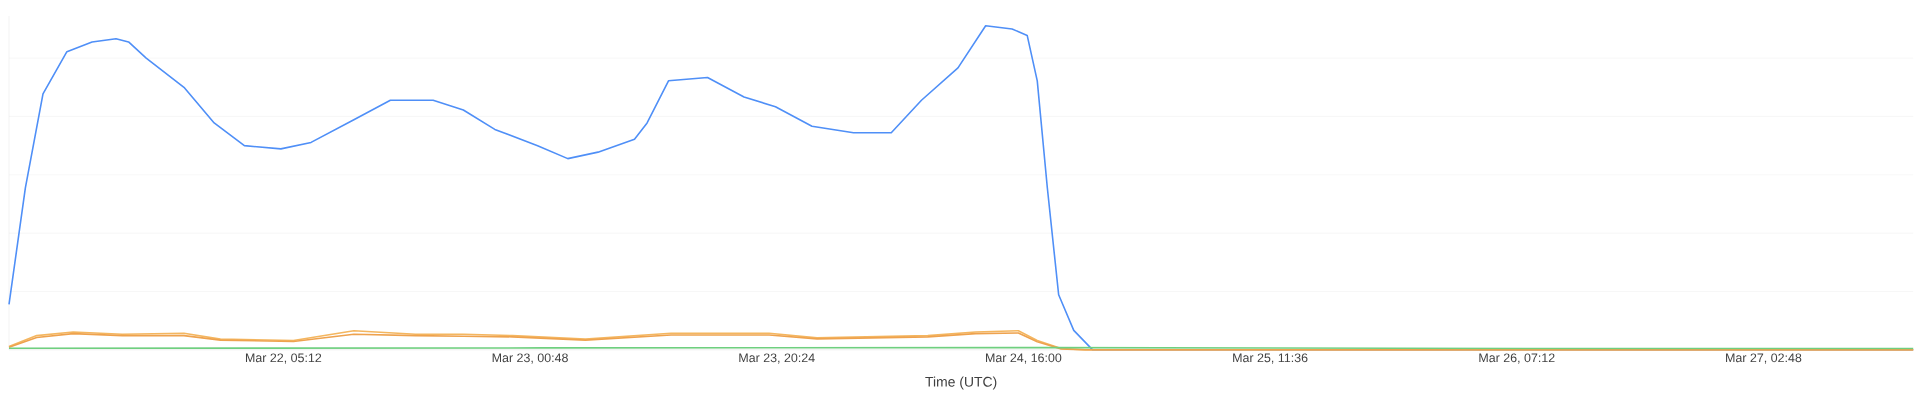 The height and width of the screenshot is (408, 1914). Describe the element at coordinates (961, 383) in the screenshot. I see `x-axis-title: Time (UTC)` at that location.